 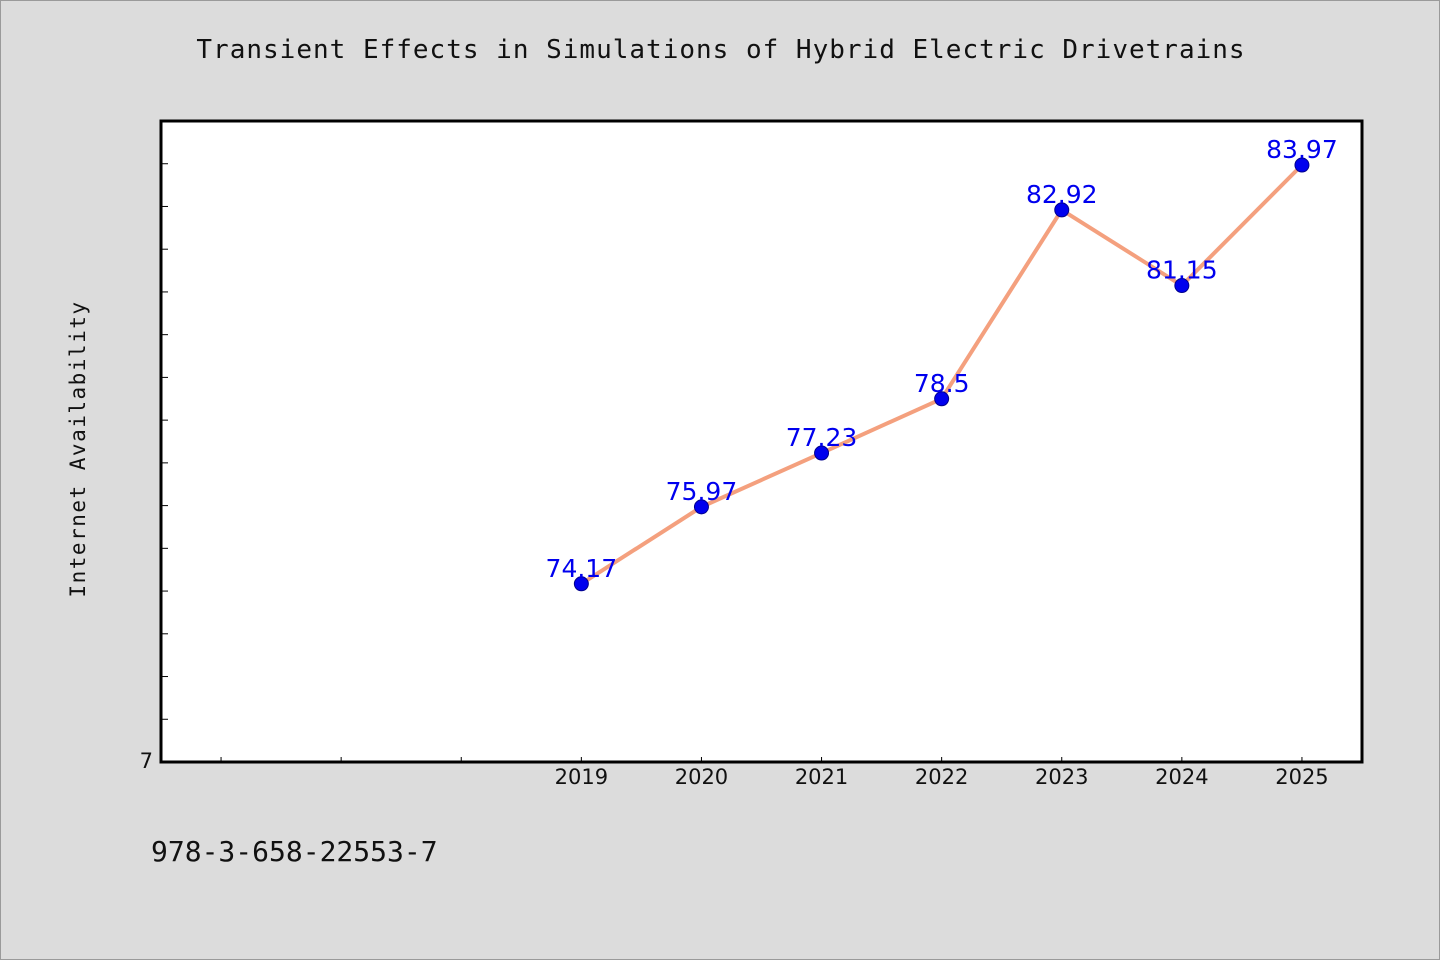 What do you see at coordinates (146, 761) in the screenshot?
I see `y-tick-label: 7` at bounding box center [146, 761].